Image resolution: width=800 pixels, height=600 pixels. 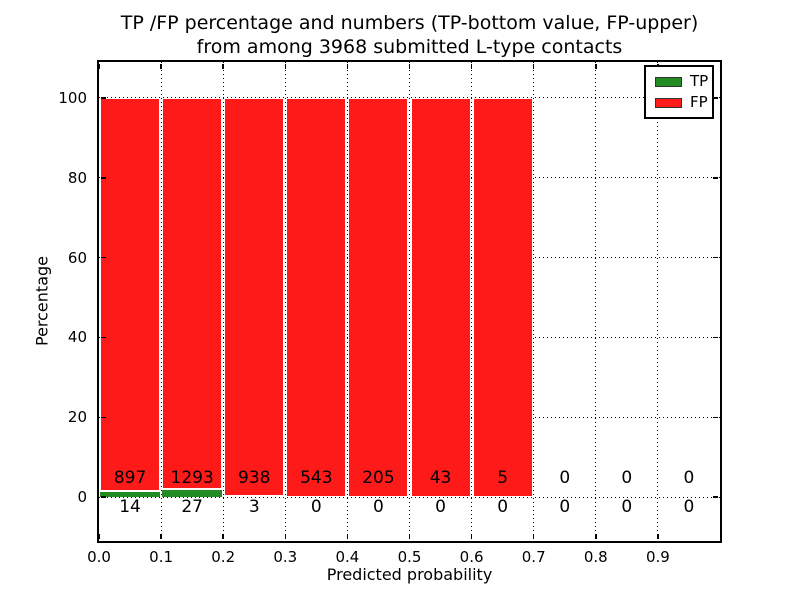 I want to click on fp-count-label: 43, so click(x=440, y=477).